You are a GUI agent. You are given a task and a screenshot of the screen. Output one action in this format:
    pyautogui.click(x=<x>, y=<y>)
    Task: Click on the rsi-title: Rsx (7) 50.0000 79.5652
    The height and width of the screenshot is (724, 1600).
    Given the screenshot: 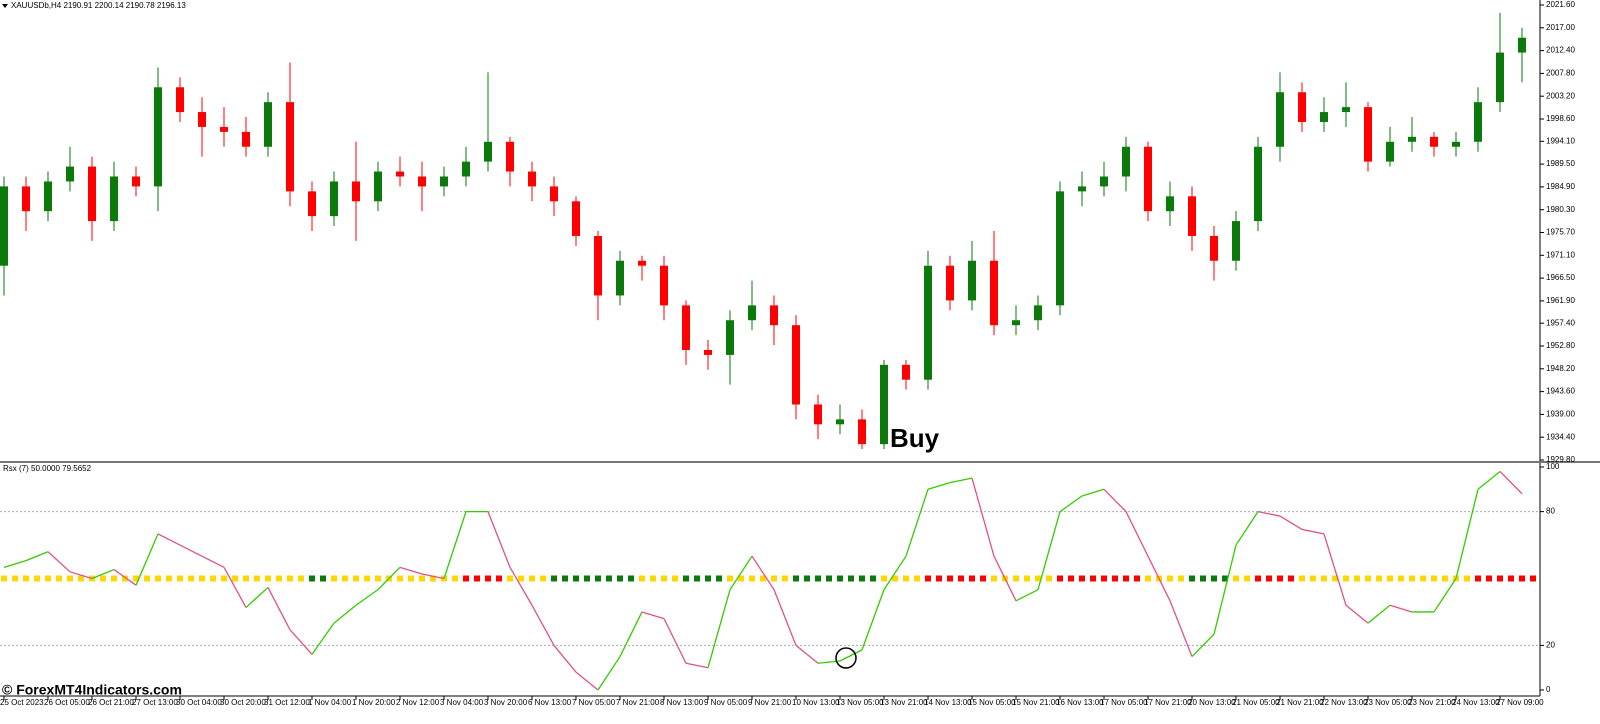 What is the action you would take?
    pyautogui.click(x=47, y=468)
    